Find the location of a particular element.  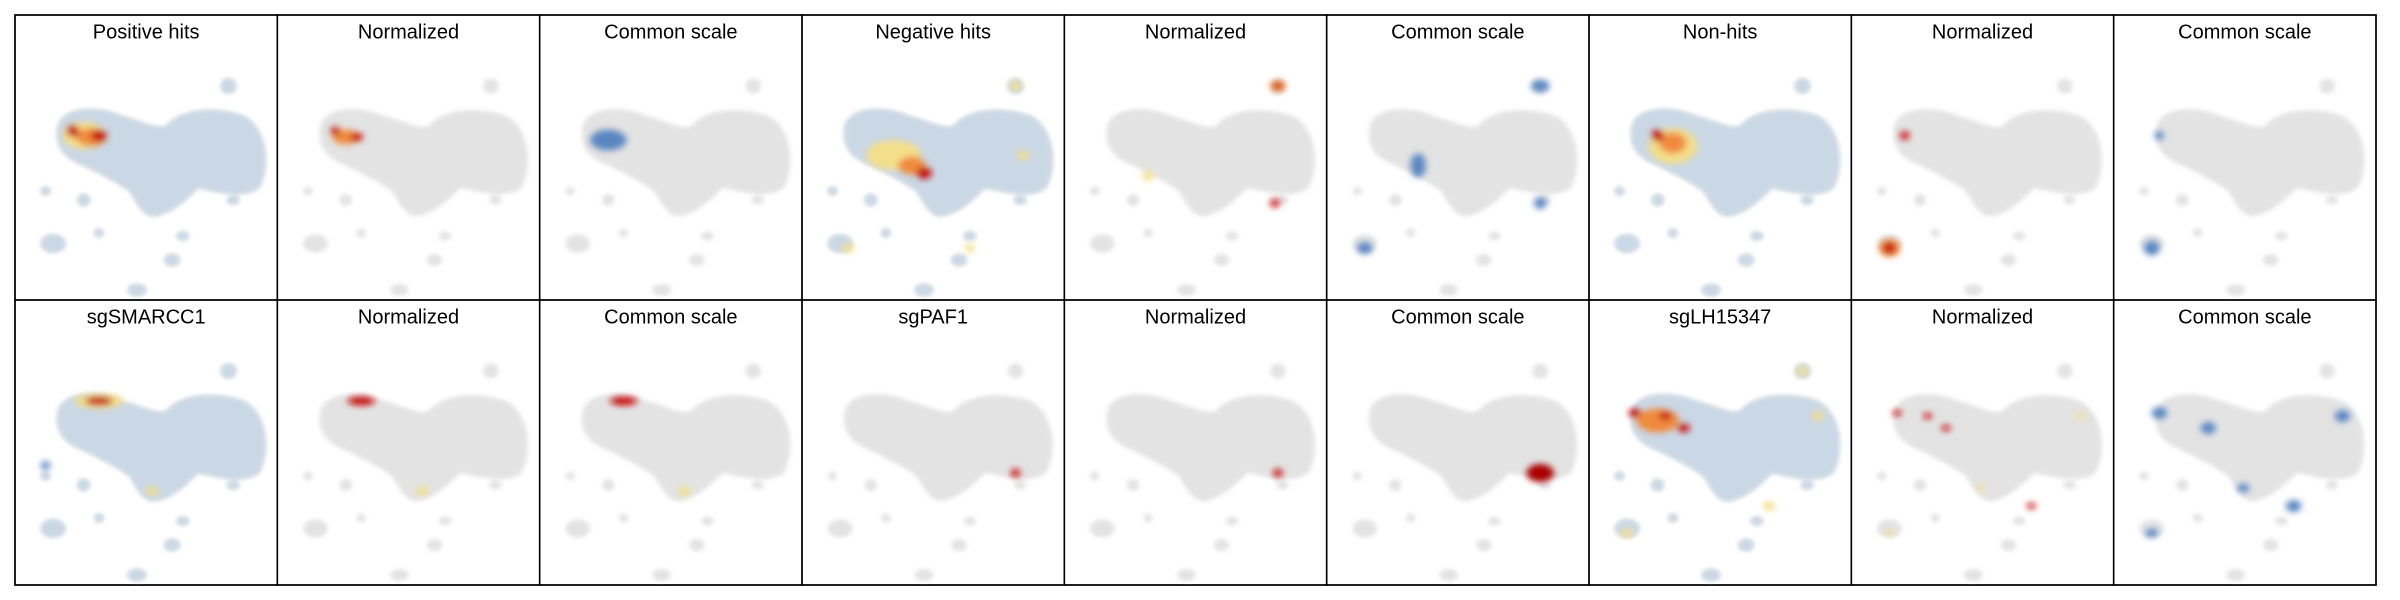

panel-title: sgLH15347 is located at coordinates (1720, 317).